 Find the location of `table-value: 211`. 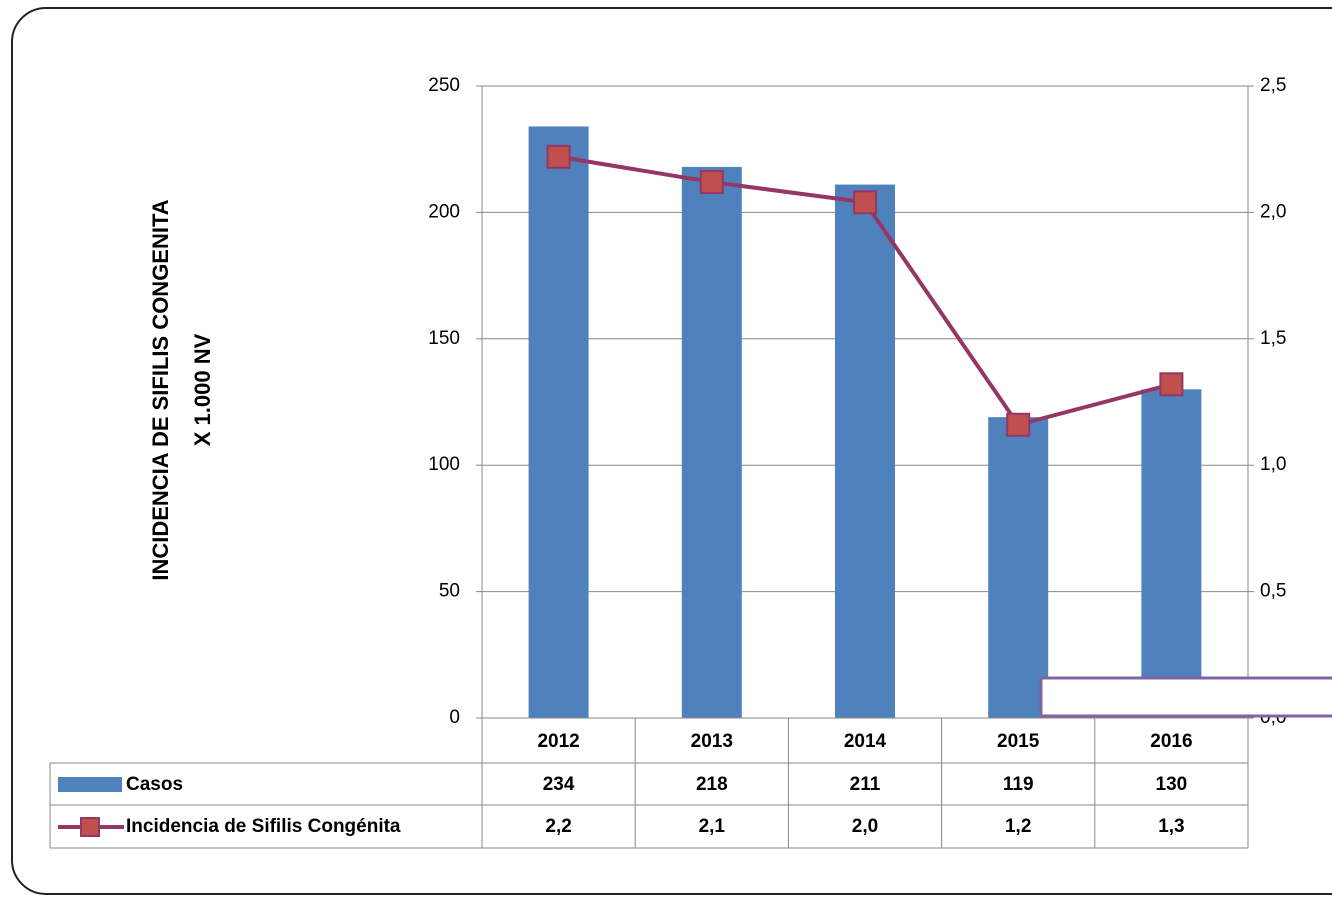

table-value: 211 is located at coordinates (865, 784).